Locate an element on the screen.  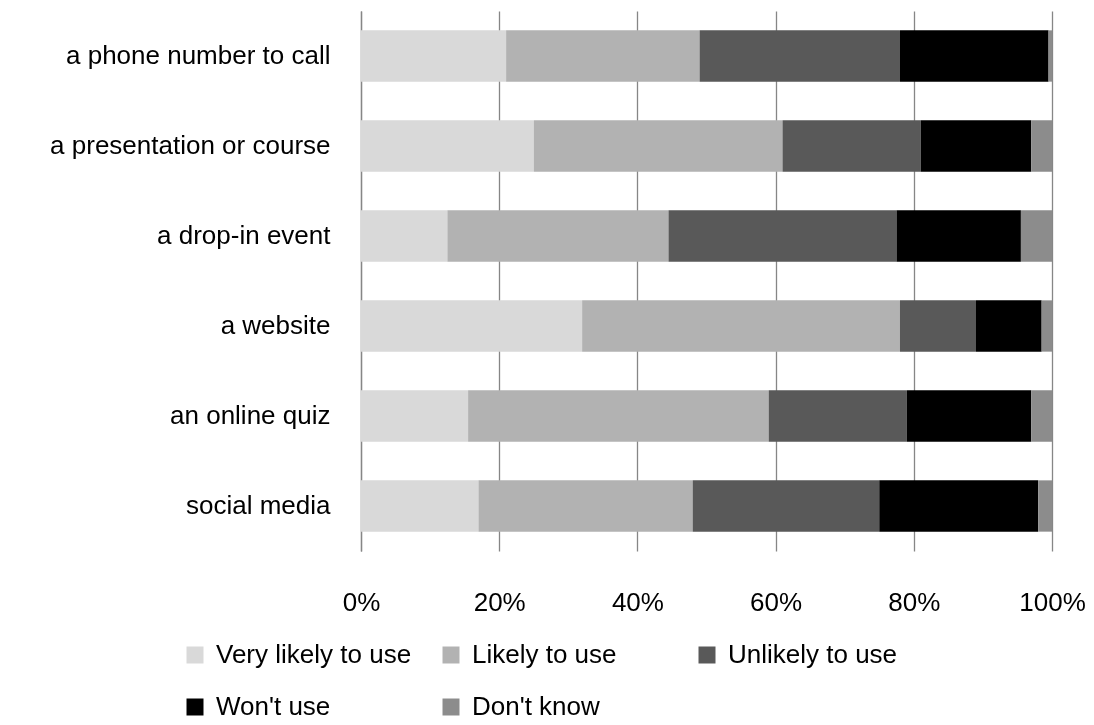
x-tick-label: 100% is located at coordinates (1052, 601).